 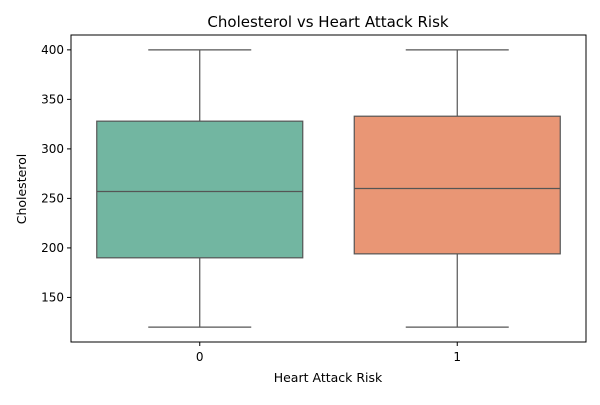 I want to click on y-axis-label: Cholesterol, so click(x=21, y=189).